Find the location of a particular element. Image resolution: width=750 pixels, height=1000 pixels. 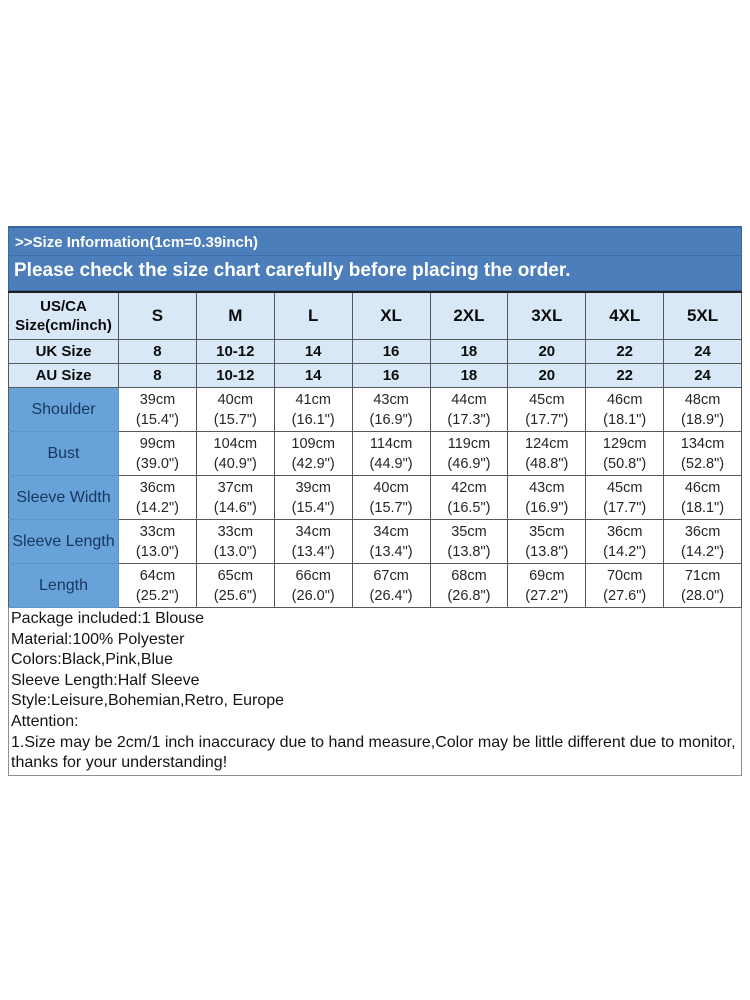

measurement-inch: (50.8") is located at coordinates (625, 463).